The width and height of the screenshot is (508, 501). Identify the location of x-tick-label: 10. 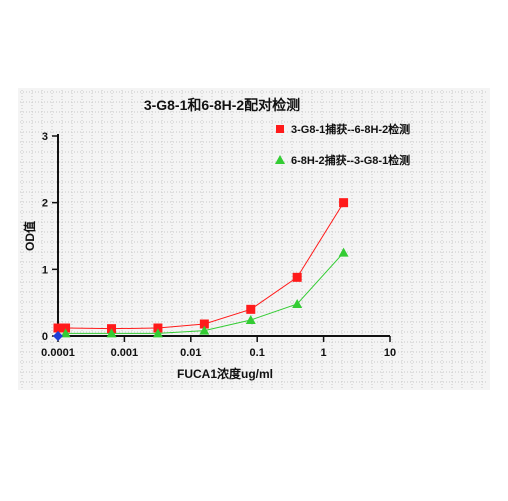
(390, 353).